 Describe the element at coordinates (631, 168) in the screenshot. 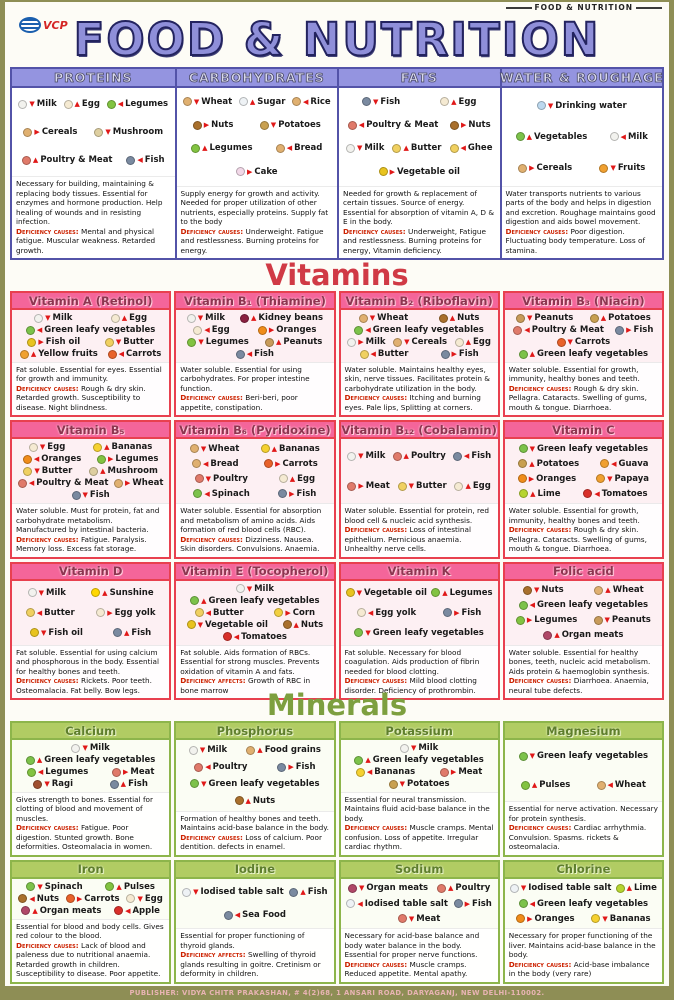

I see `food-label: Fruits` at that location.